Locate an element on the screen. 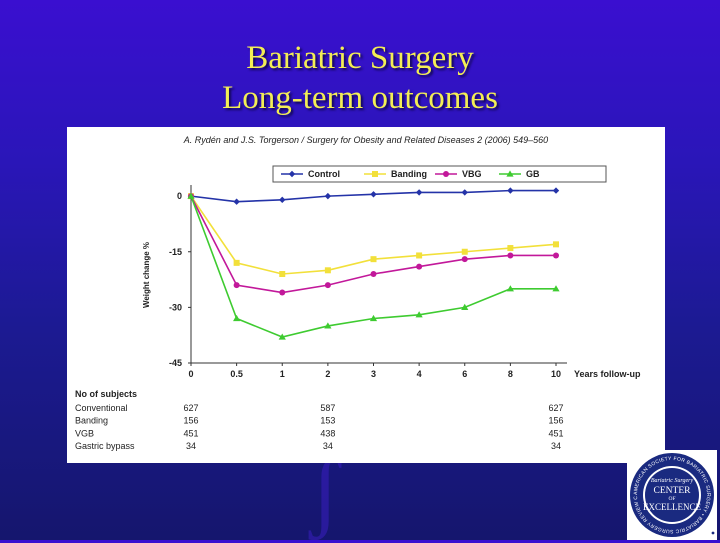 This screenshot has width=720, height=543. x-tick-label: 1 is located at coordinates (282, 374).